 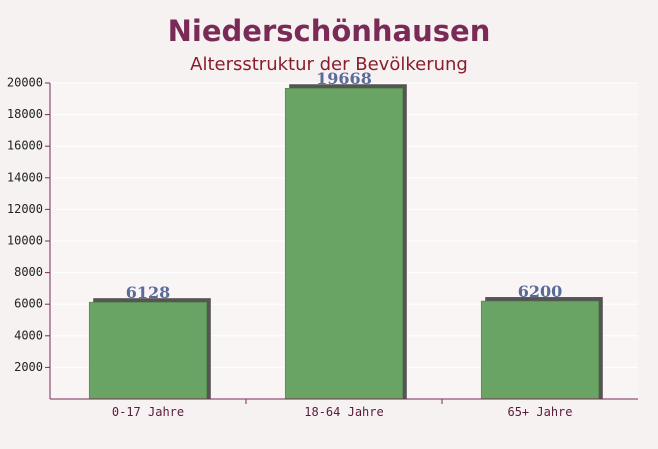 I want to click on x-tick-label: 65+ Jahre, so click(x=539, y=412).